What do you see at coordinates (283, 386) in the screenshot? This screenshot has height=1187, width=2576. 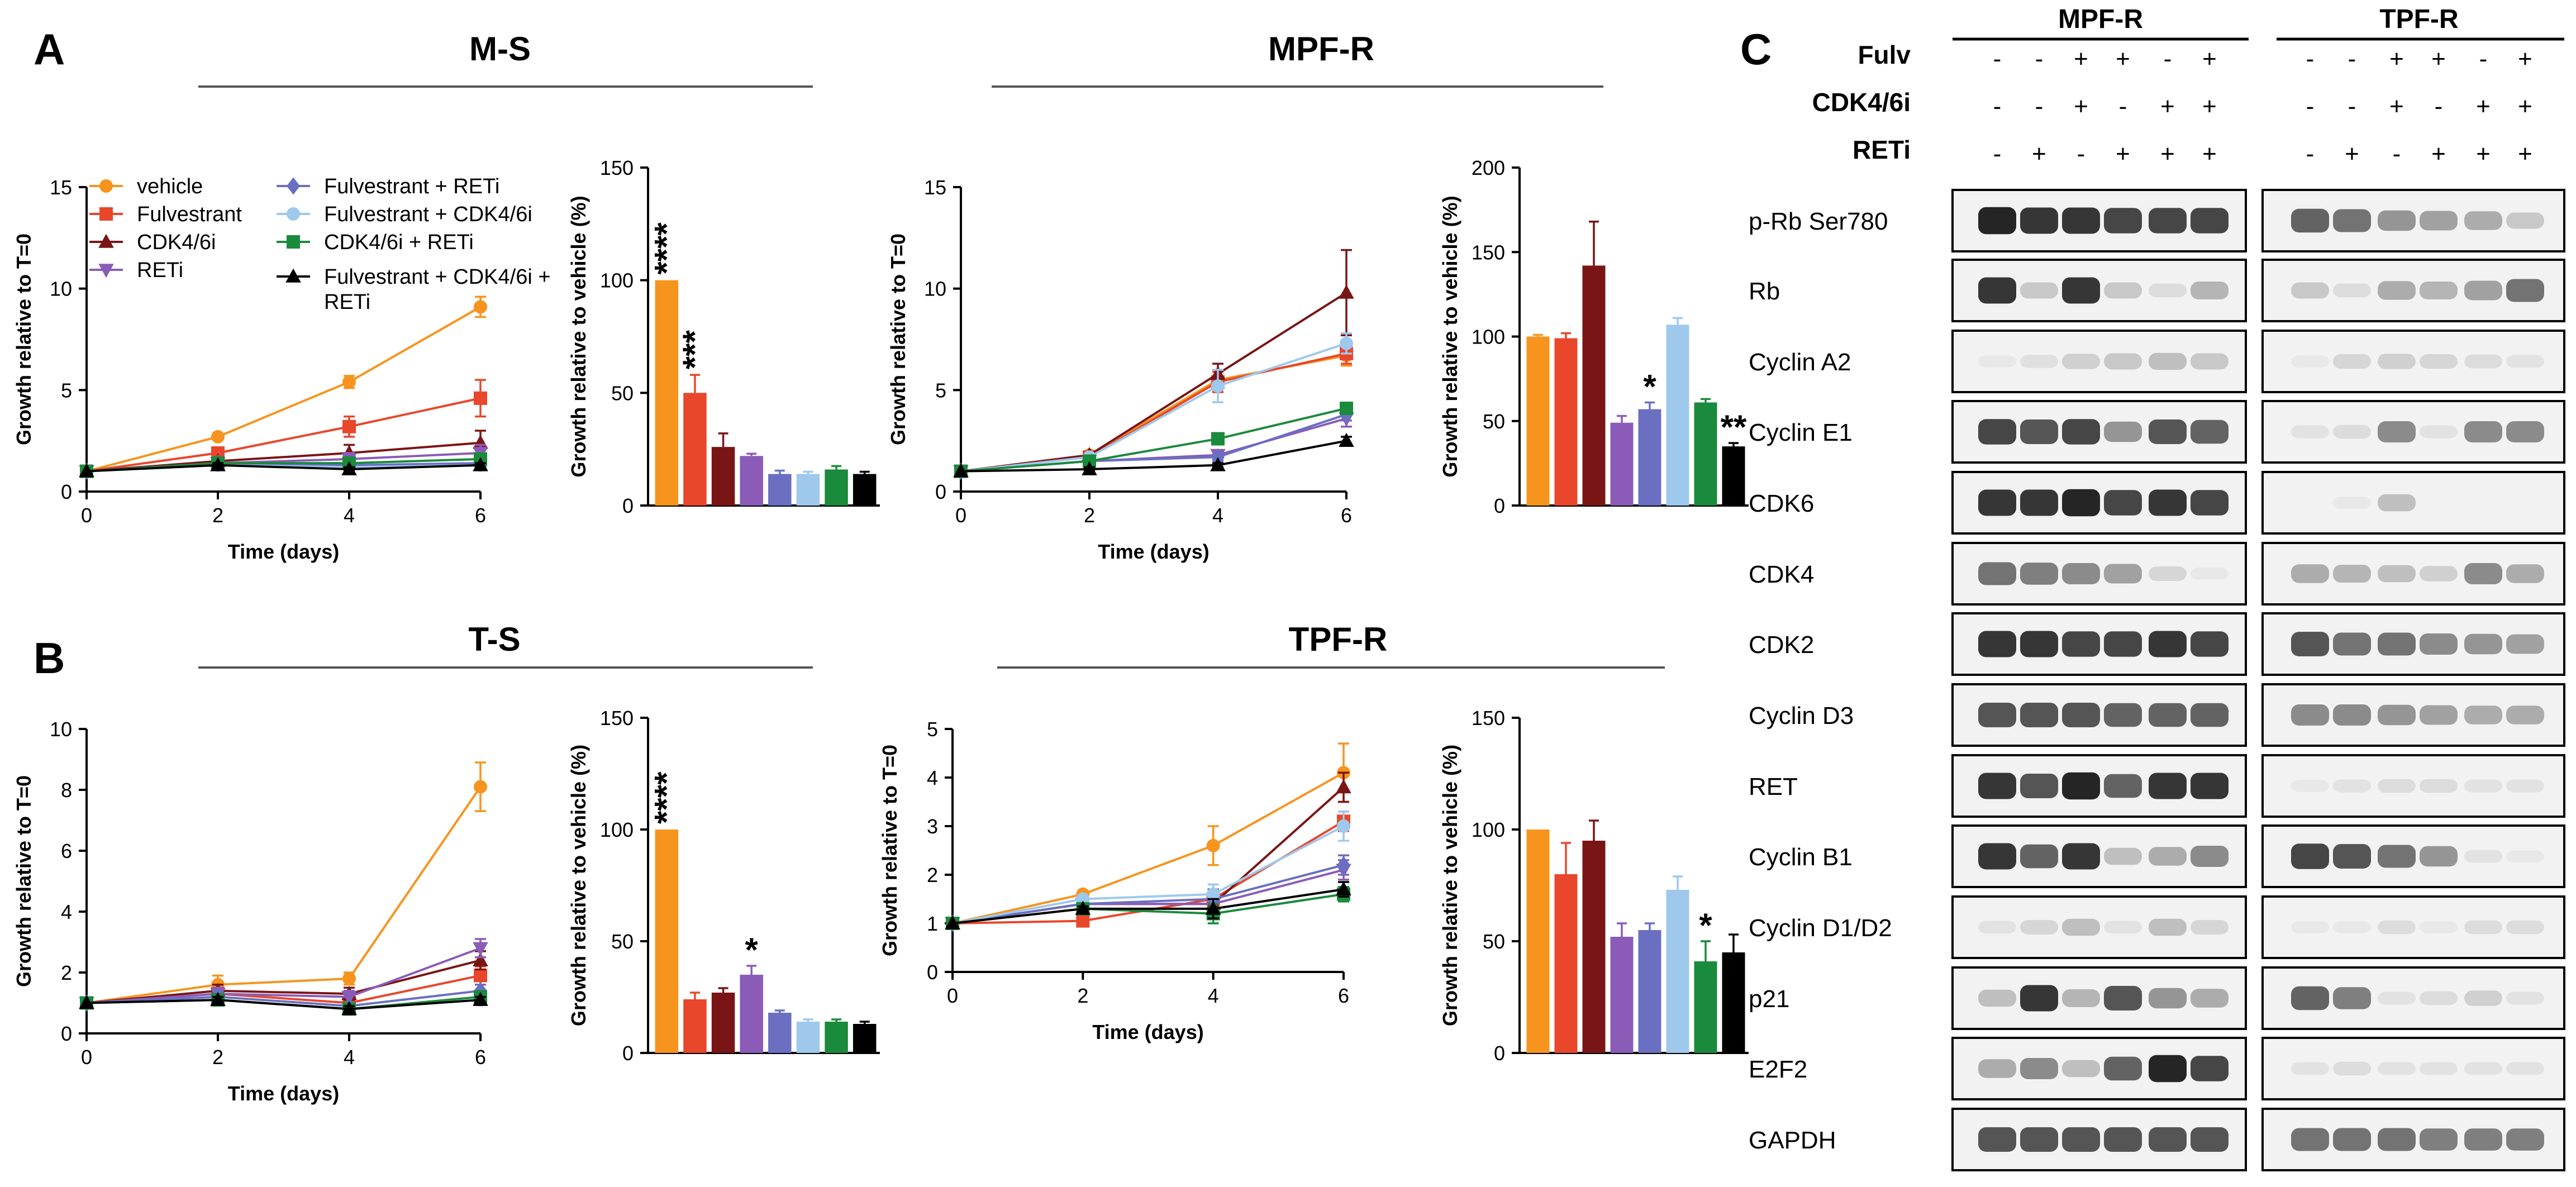 I see `series-vehicle` at bounding box center [283, 386].